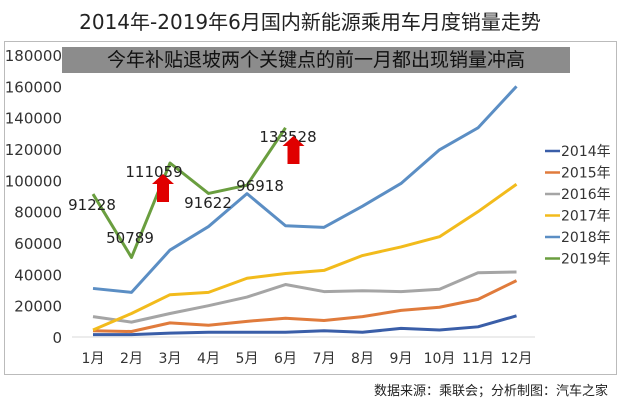 Image resolution: width=620 pixels, height=406 pixels. I want to click on x-tick-label: 10月, so click(440, 359).